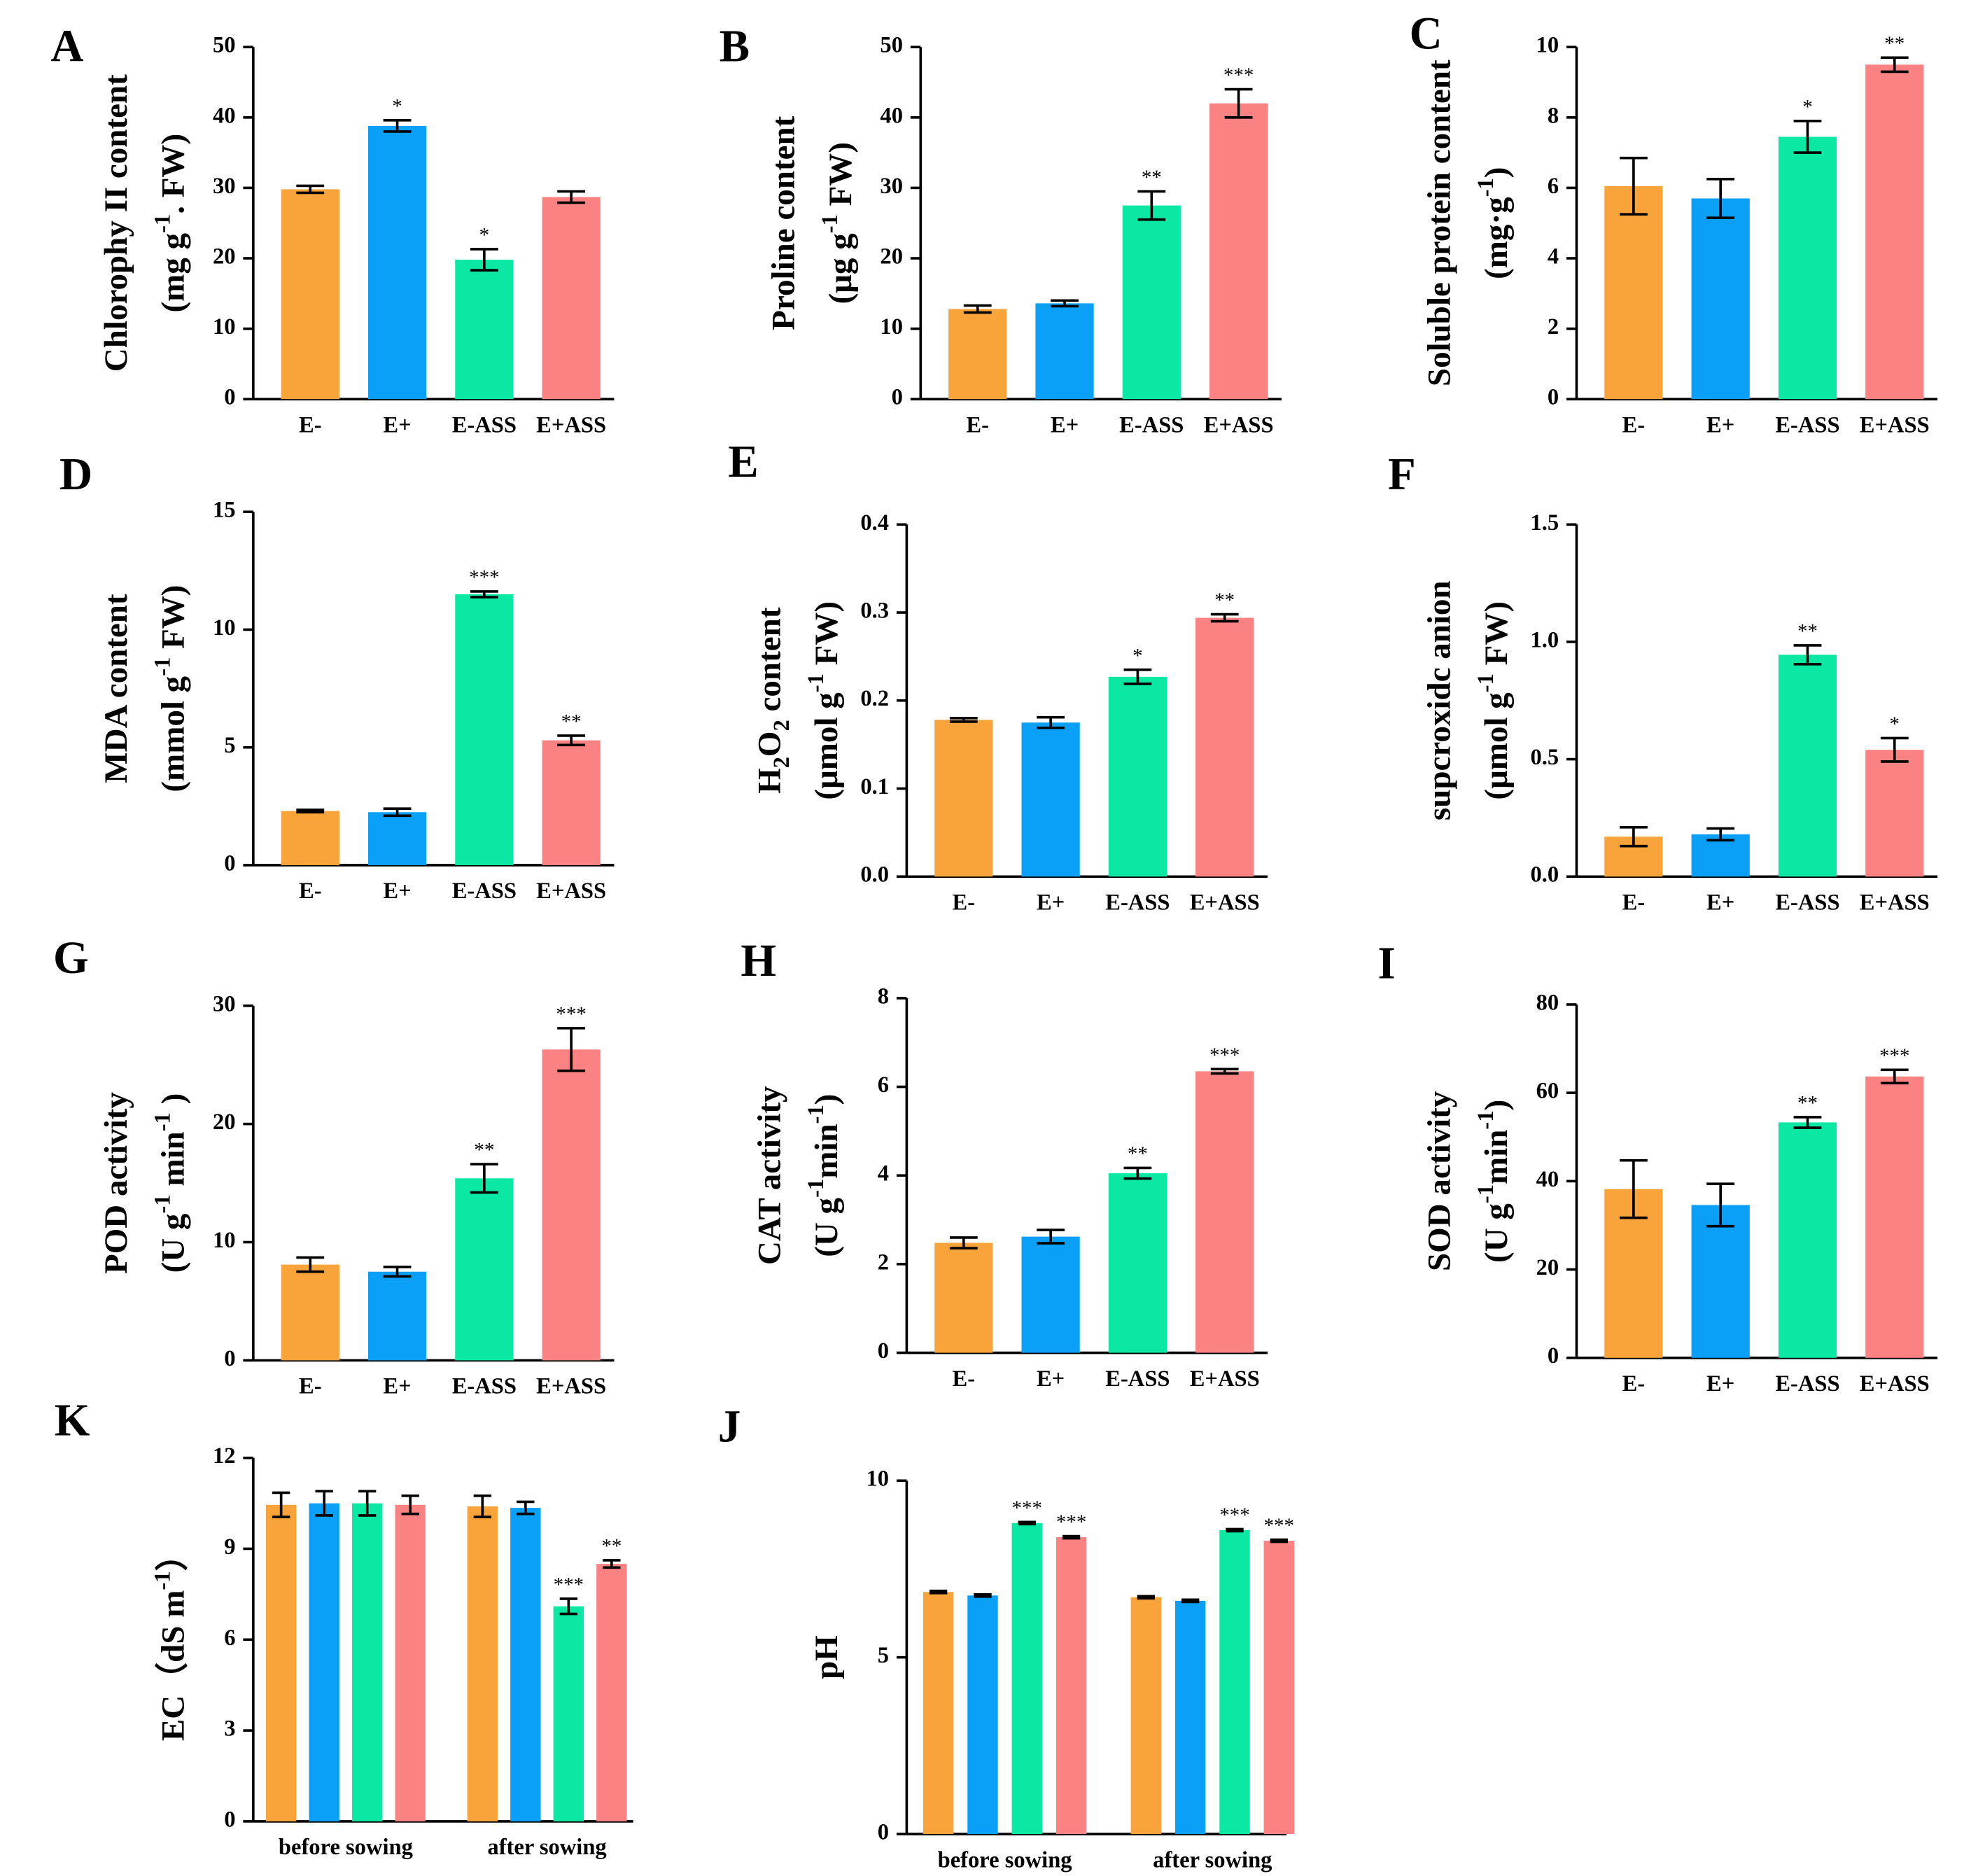 The height and width of the screenshot is (1876, 1978). I want to click on y-axis-label: Chlorophy II content, so click(116, 223).